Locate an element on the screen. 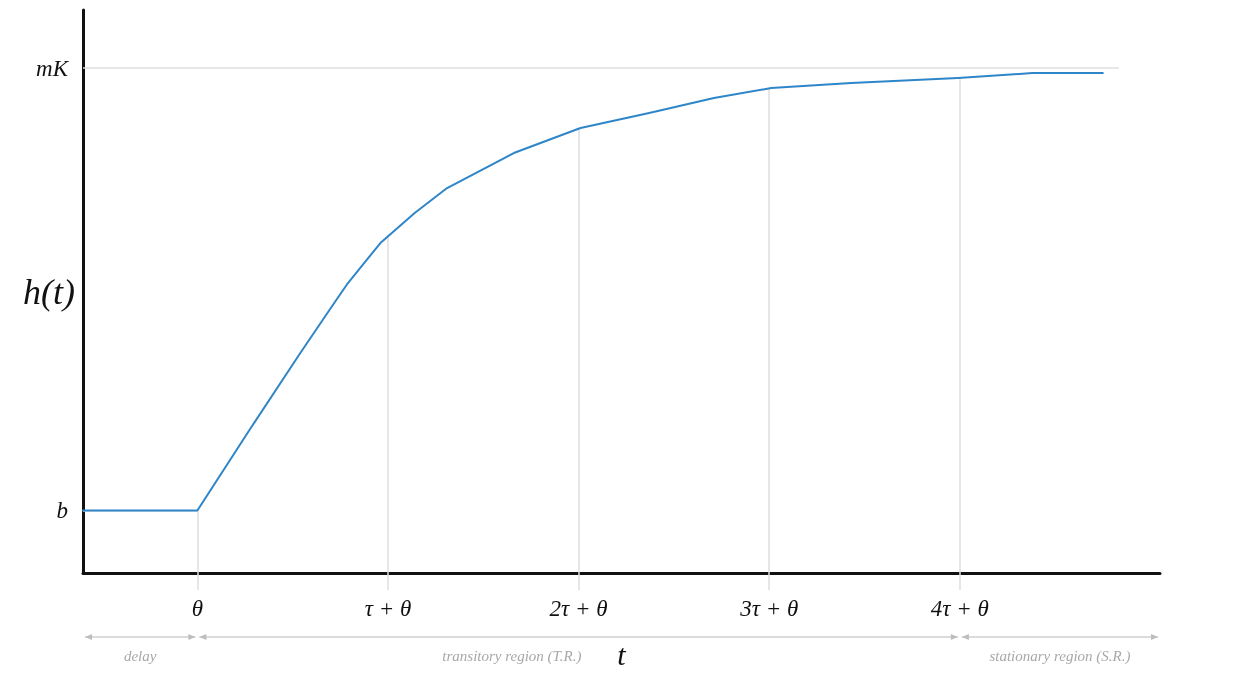 This screenshot has width=1233, height=675. y-axis-title: h(t) is located at coordinates (49, 291).